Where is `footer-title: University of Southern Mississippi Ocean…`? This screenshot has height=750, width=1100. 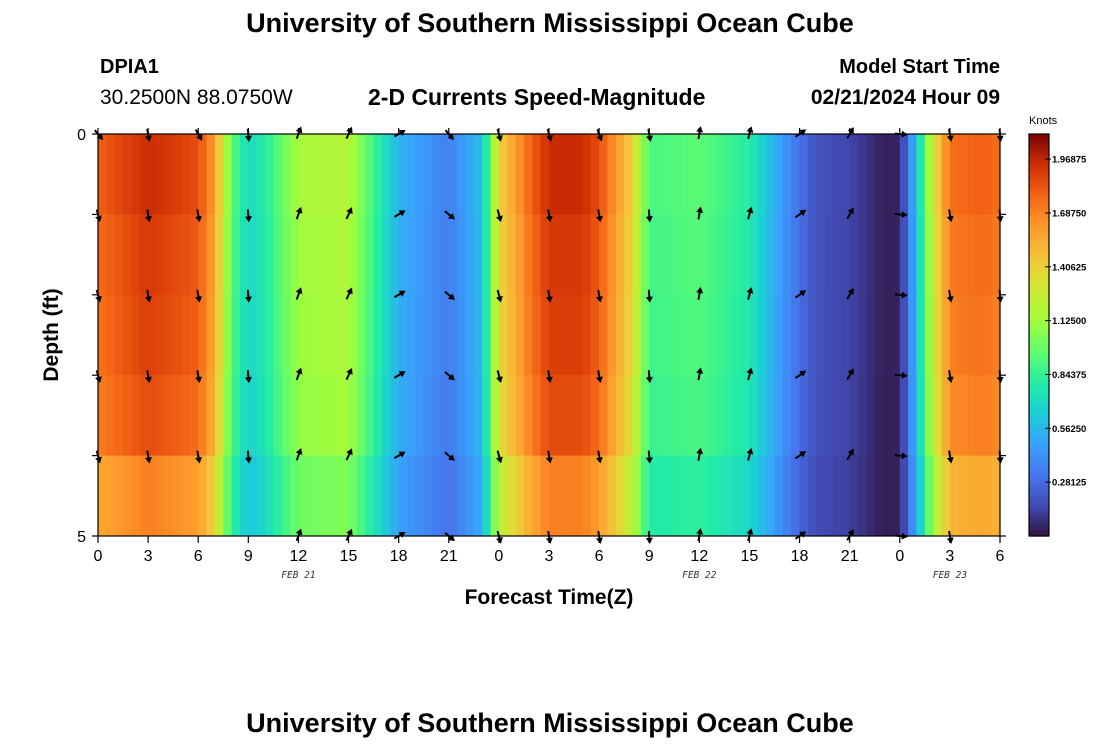 footer-title: University of Southern Mississippi Ocean… is located at coordinates (550, 723).